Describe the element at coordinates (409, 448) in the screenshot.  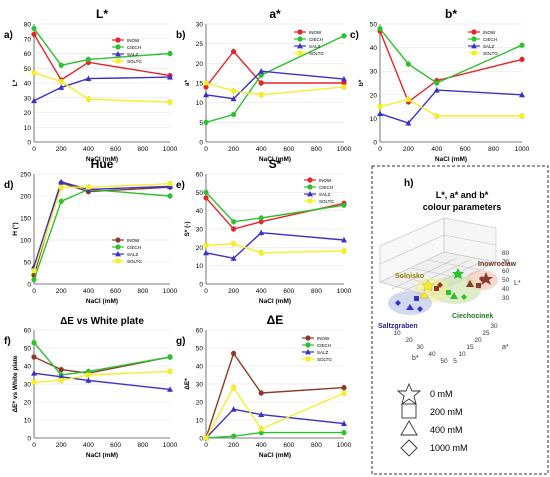
I see `diamond-icon` at that location.